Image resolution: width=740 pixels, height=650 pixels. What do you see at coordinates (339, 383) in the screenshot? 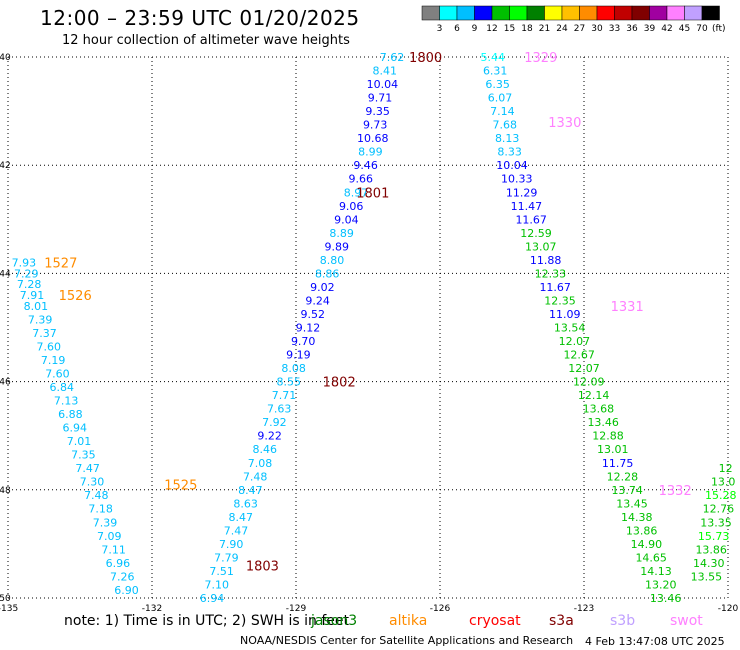
I see `time-label-s3a-2: 1802` at bounding box center [339, 383].